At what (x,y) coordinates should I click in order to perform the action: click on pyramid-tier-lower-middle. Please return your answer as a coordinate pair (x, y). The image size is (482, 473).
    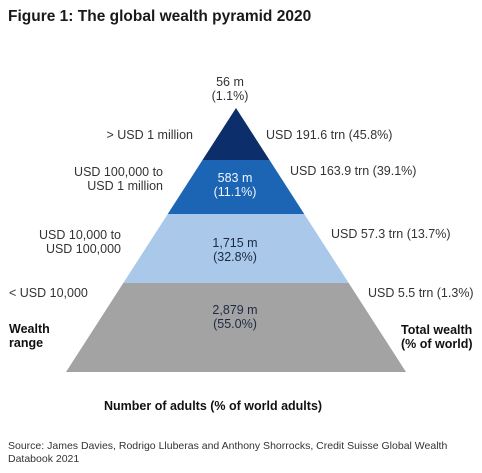
    Looking at the image, I should click on (236, 248).